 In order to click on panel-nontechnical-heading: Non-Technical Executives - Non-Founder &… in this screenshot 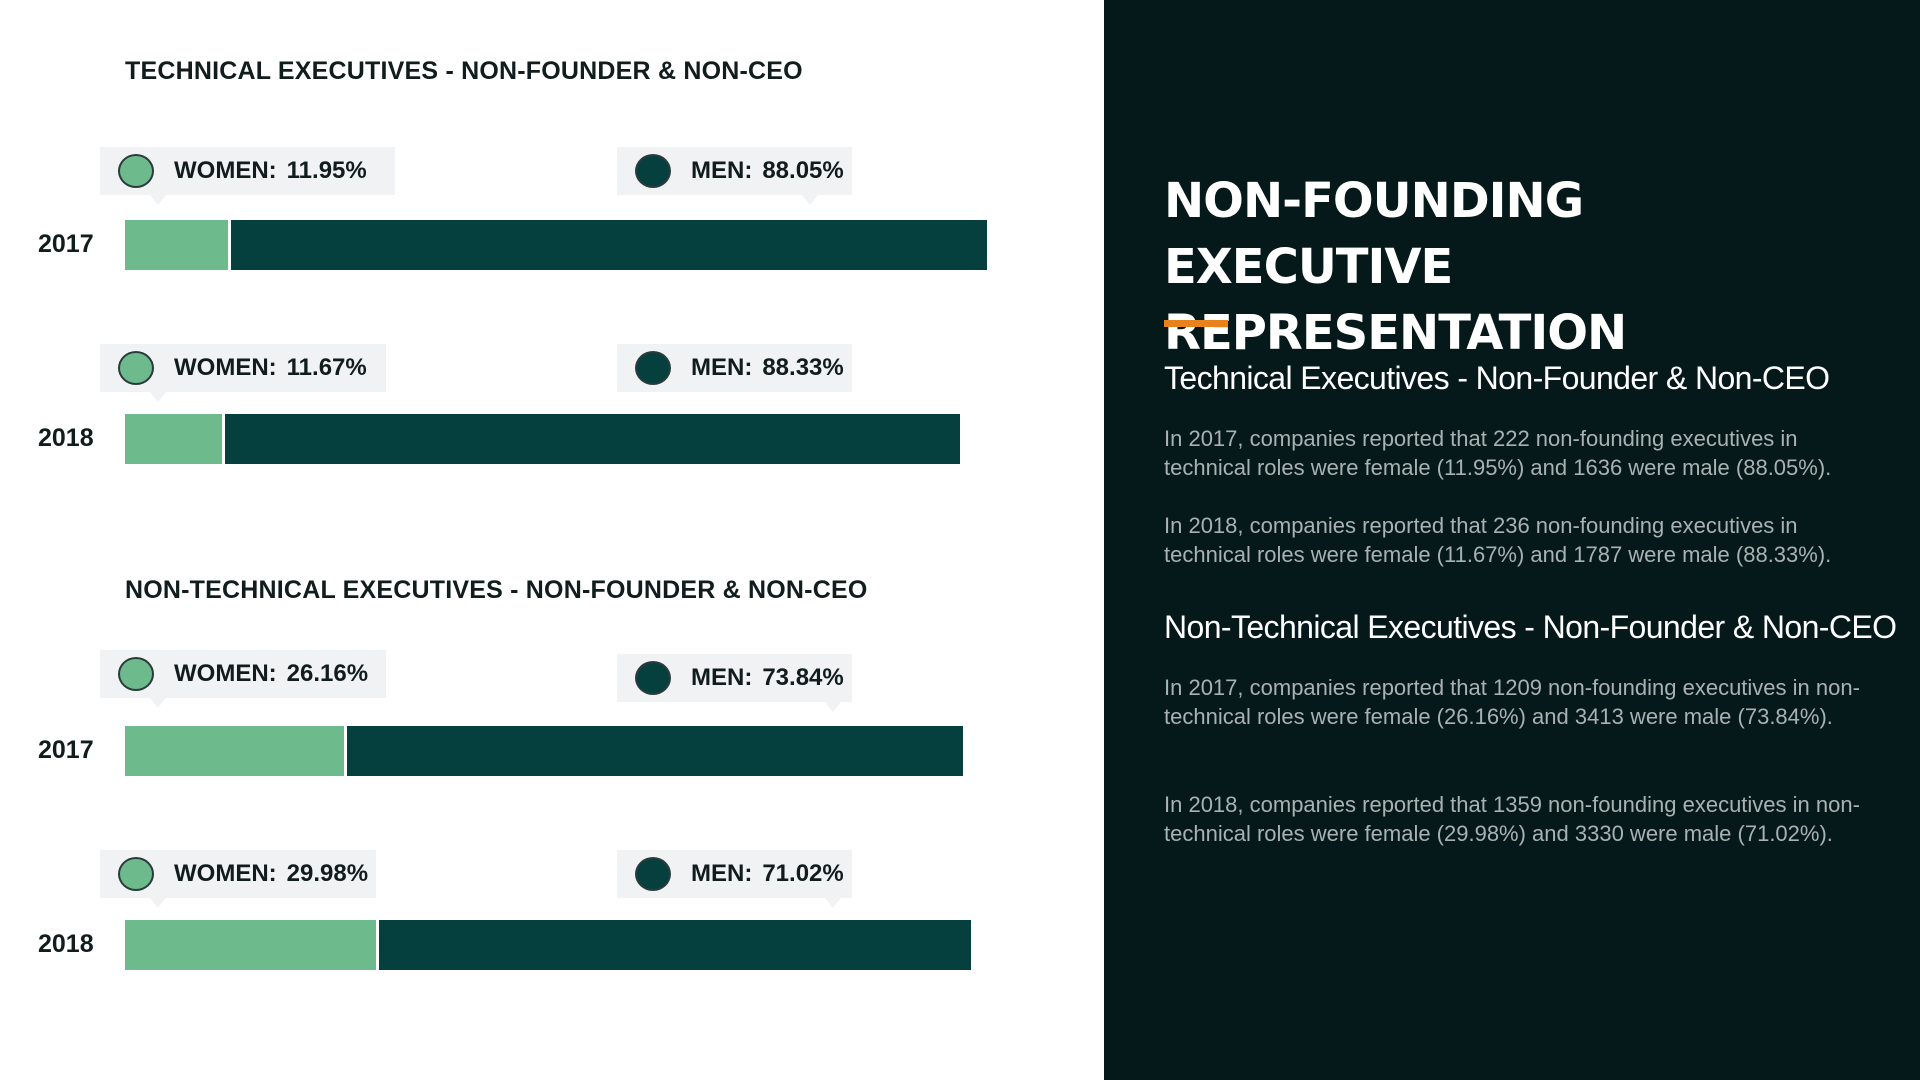, I will do `click(1530, 627)`.